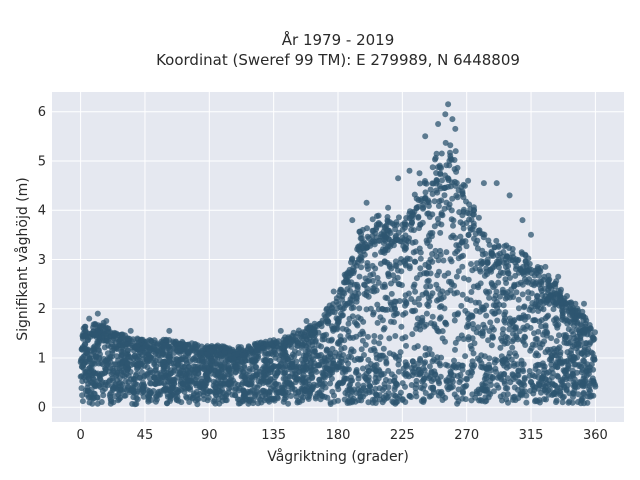 The image size is (640, 480). Describe the element at coordinates (402, 435) in the screenshot. I see `x-tick-label: 225` at that location.